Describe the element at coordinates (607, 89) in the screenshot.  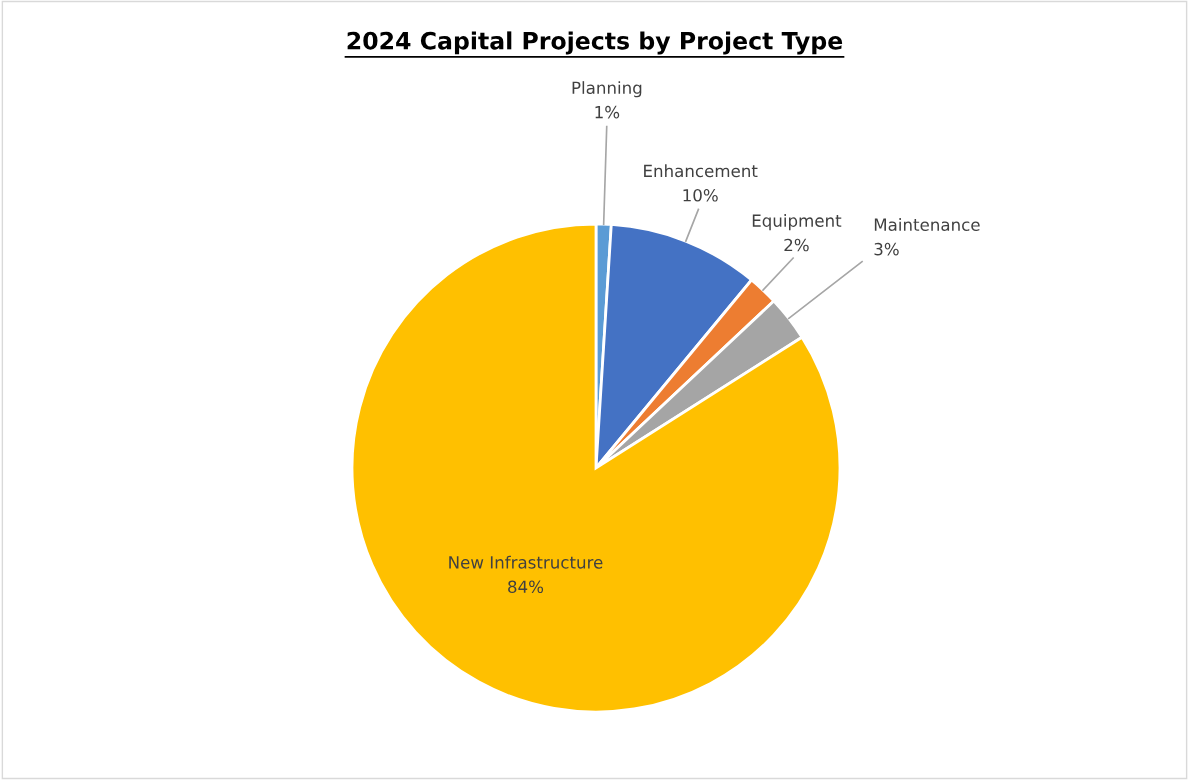
I see `slice-label: Planning` at that location.